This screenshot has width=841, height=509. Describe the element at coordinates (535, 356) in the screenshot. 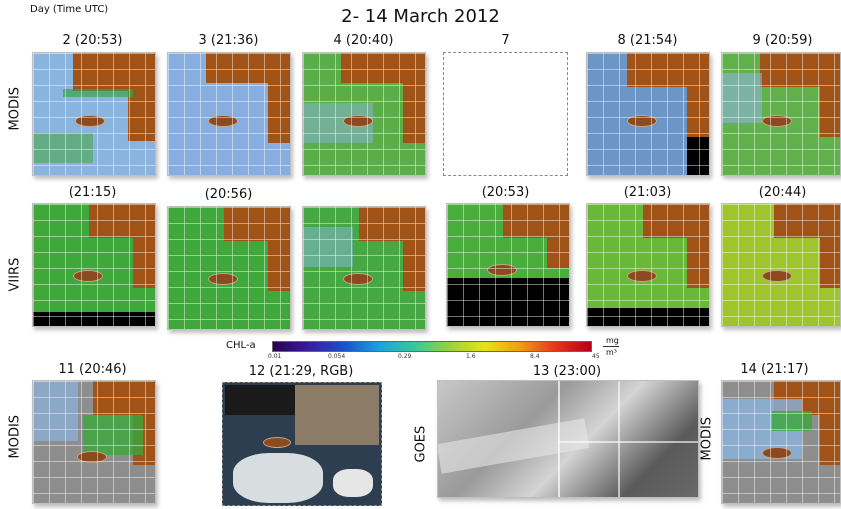

I see `colorbar-tick-5: 8.4` at that location.